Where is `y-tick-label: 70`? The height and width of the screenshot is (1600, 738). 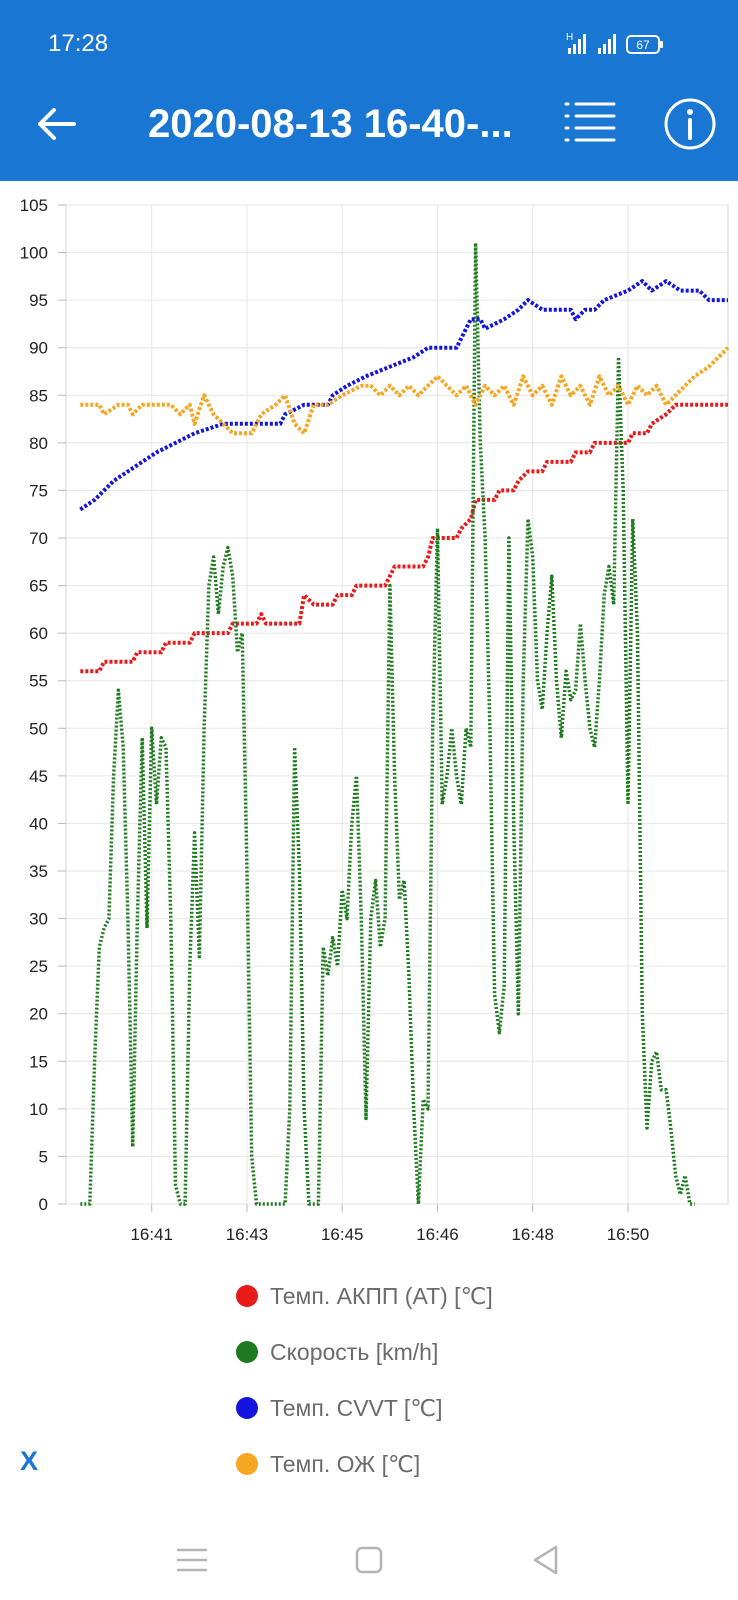 y-tick-label: 70 is located at coordinates (38, 538).